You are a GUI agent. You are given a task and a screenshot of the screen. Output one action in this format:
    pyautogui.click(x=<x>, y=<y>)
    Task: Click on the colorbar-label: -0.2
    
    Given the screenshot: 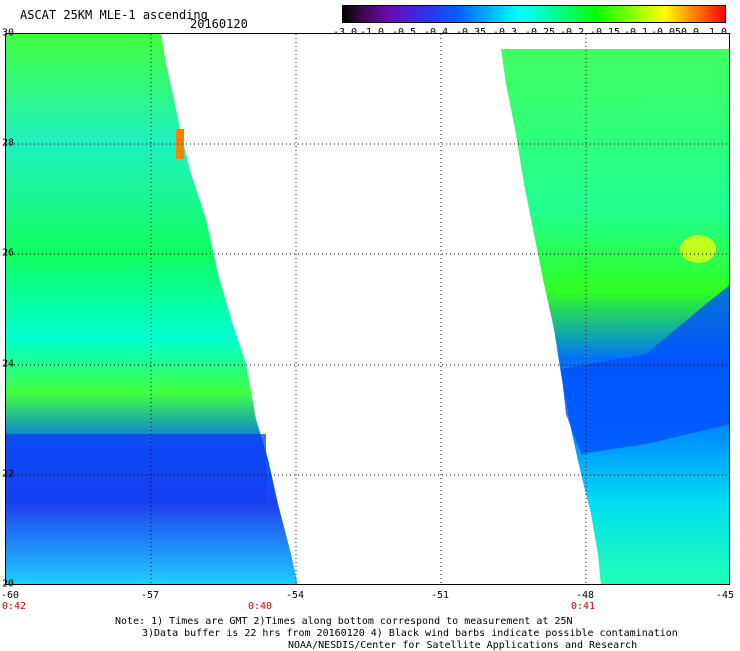 What is the action you would take?
    pyautogui.click(x=572, y=32)
    